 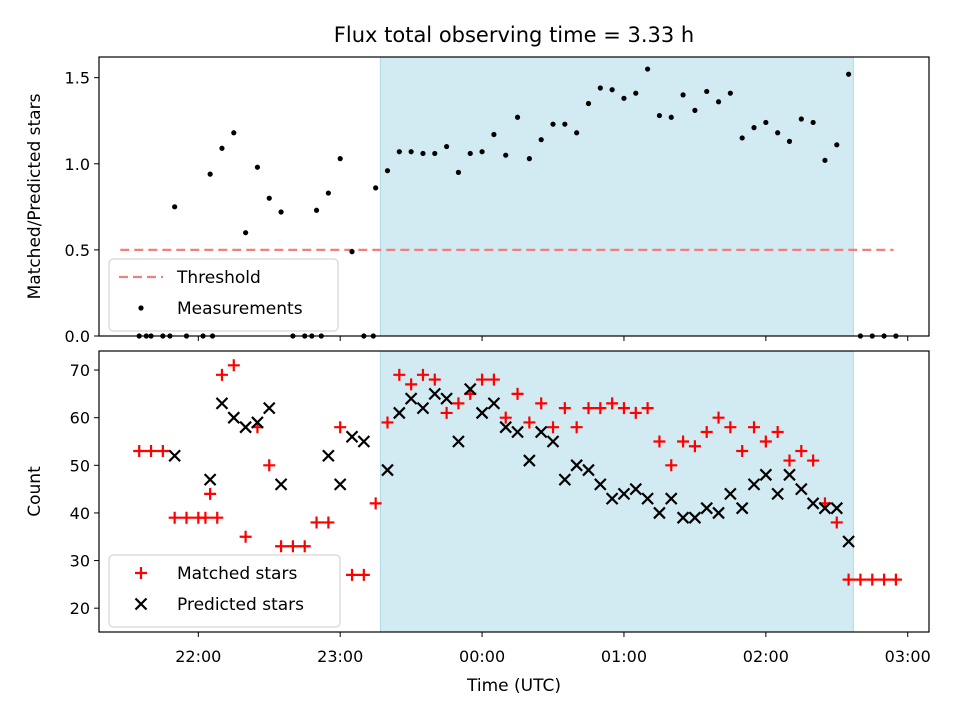 What do you see at coordinates (80, 608) in the screenshot?
I see `y-tick-label: 20` at bounding box center [80, 608].